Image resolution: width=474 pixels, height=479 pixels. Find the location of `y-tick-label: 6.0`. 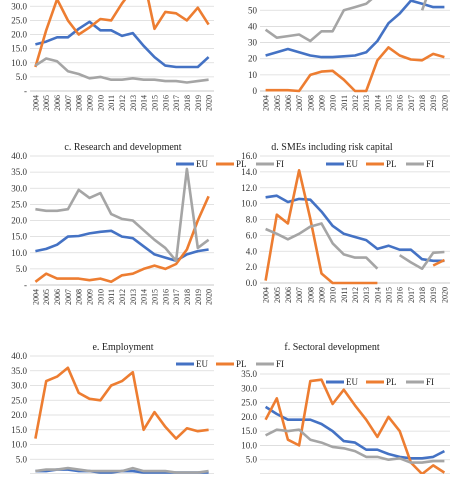

y-tick-label: 6.0 is located at coordinates (252, 235).